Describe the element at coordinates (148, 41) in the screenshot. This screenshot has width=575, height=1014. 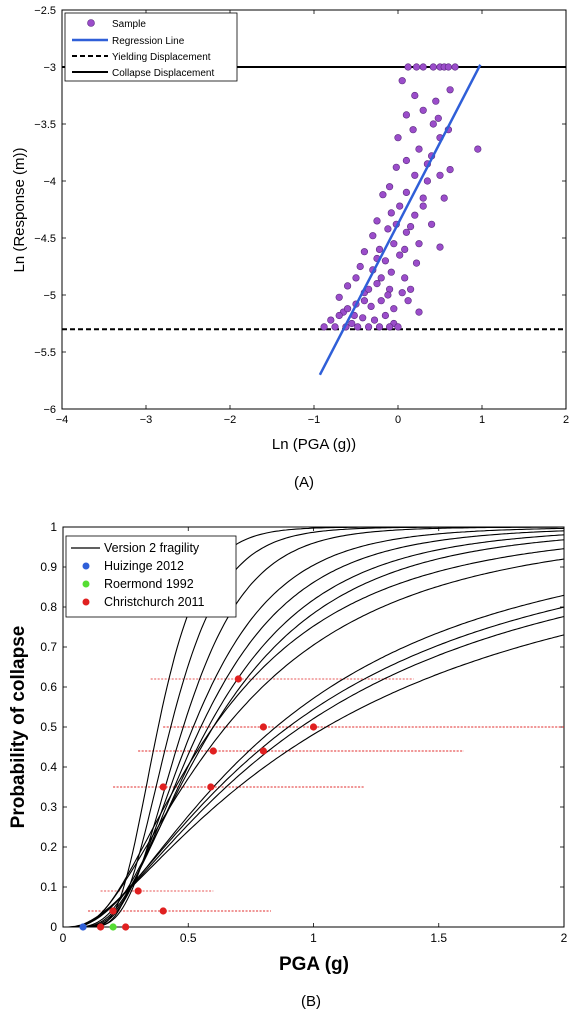
I see `legend-regression-label: Regression Line` at that location.